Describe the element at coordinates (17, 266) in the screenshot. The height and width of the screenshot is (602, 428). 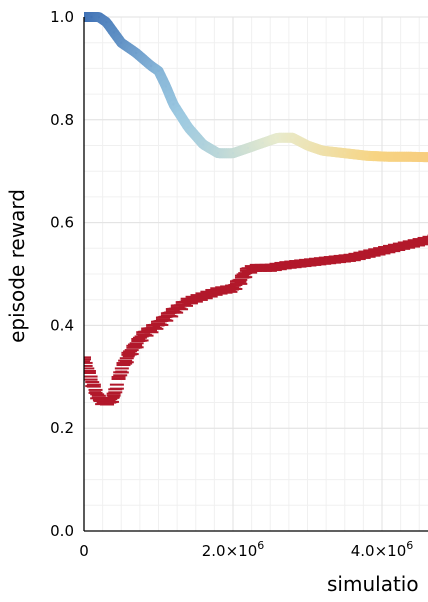
I see `y-axis-title: episode reward` at that location.